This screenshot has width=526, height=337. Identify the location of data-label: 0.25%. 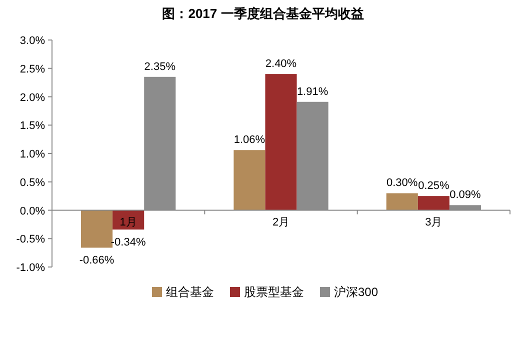
(434, 186).